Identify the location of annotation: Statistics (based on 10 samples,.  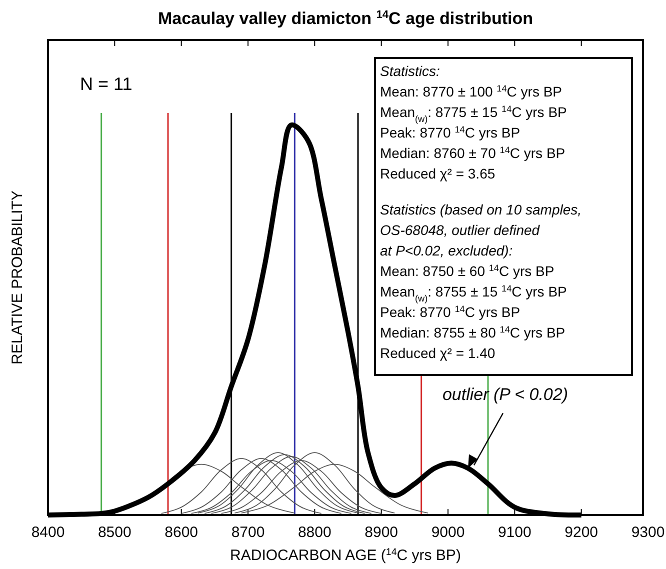
(481, 209).